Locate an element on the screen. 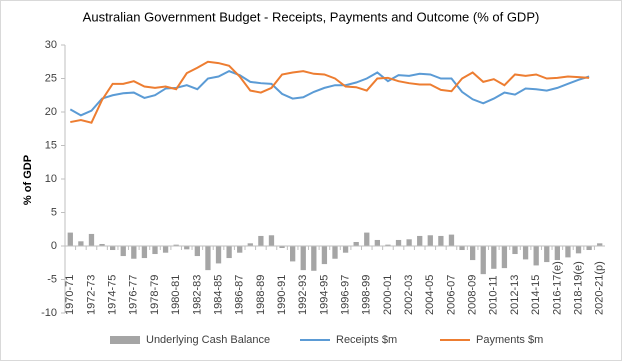 The image size is (622, 361). y-tick-label: 15 is located at coordinates (51, 145).